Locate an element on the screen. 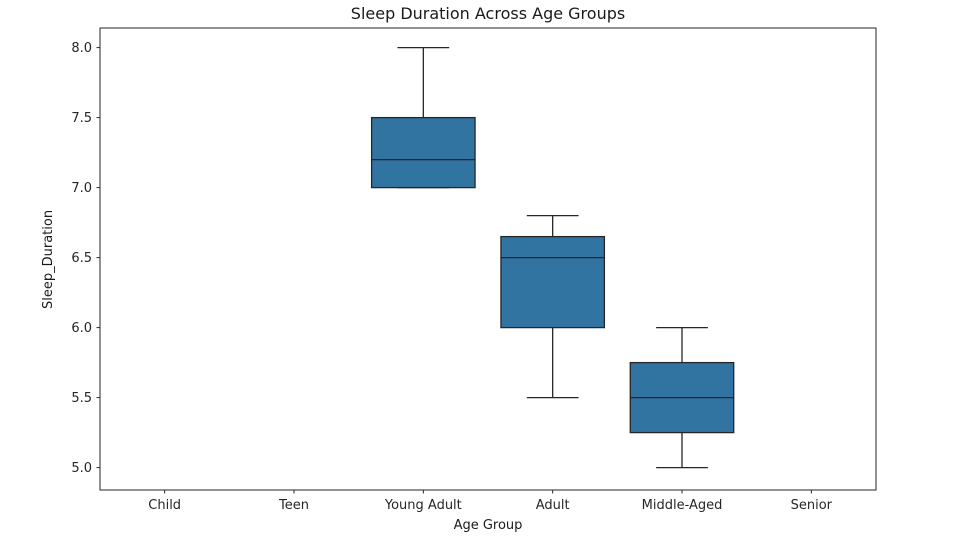  y-tick-label: 7.5 is located at coordinates (81, 118).